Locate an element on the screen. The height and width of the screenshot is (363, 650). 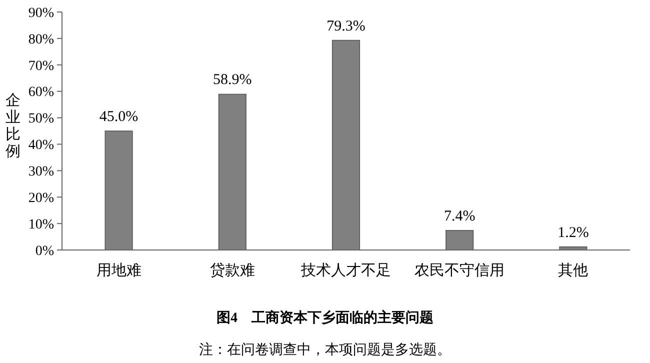
y-tick-label: 80% is located at coordinates (41, 40).